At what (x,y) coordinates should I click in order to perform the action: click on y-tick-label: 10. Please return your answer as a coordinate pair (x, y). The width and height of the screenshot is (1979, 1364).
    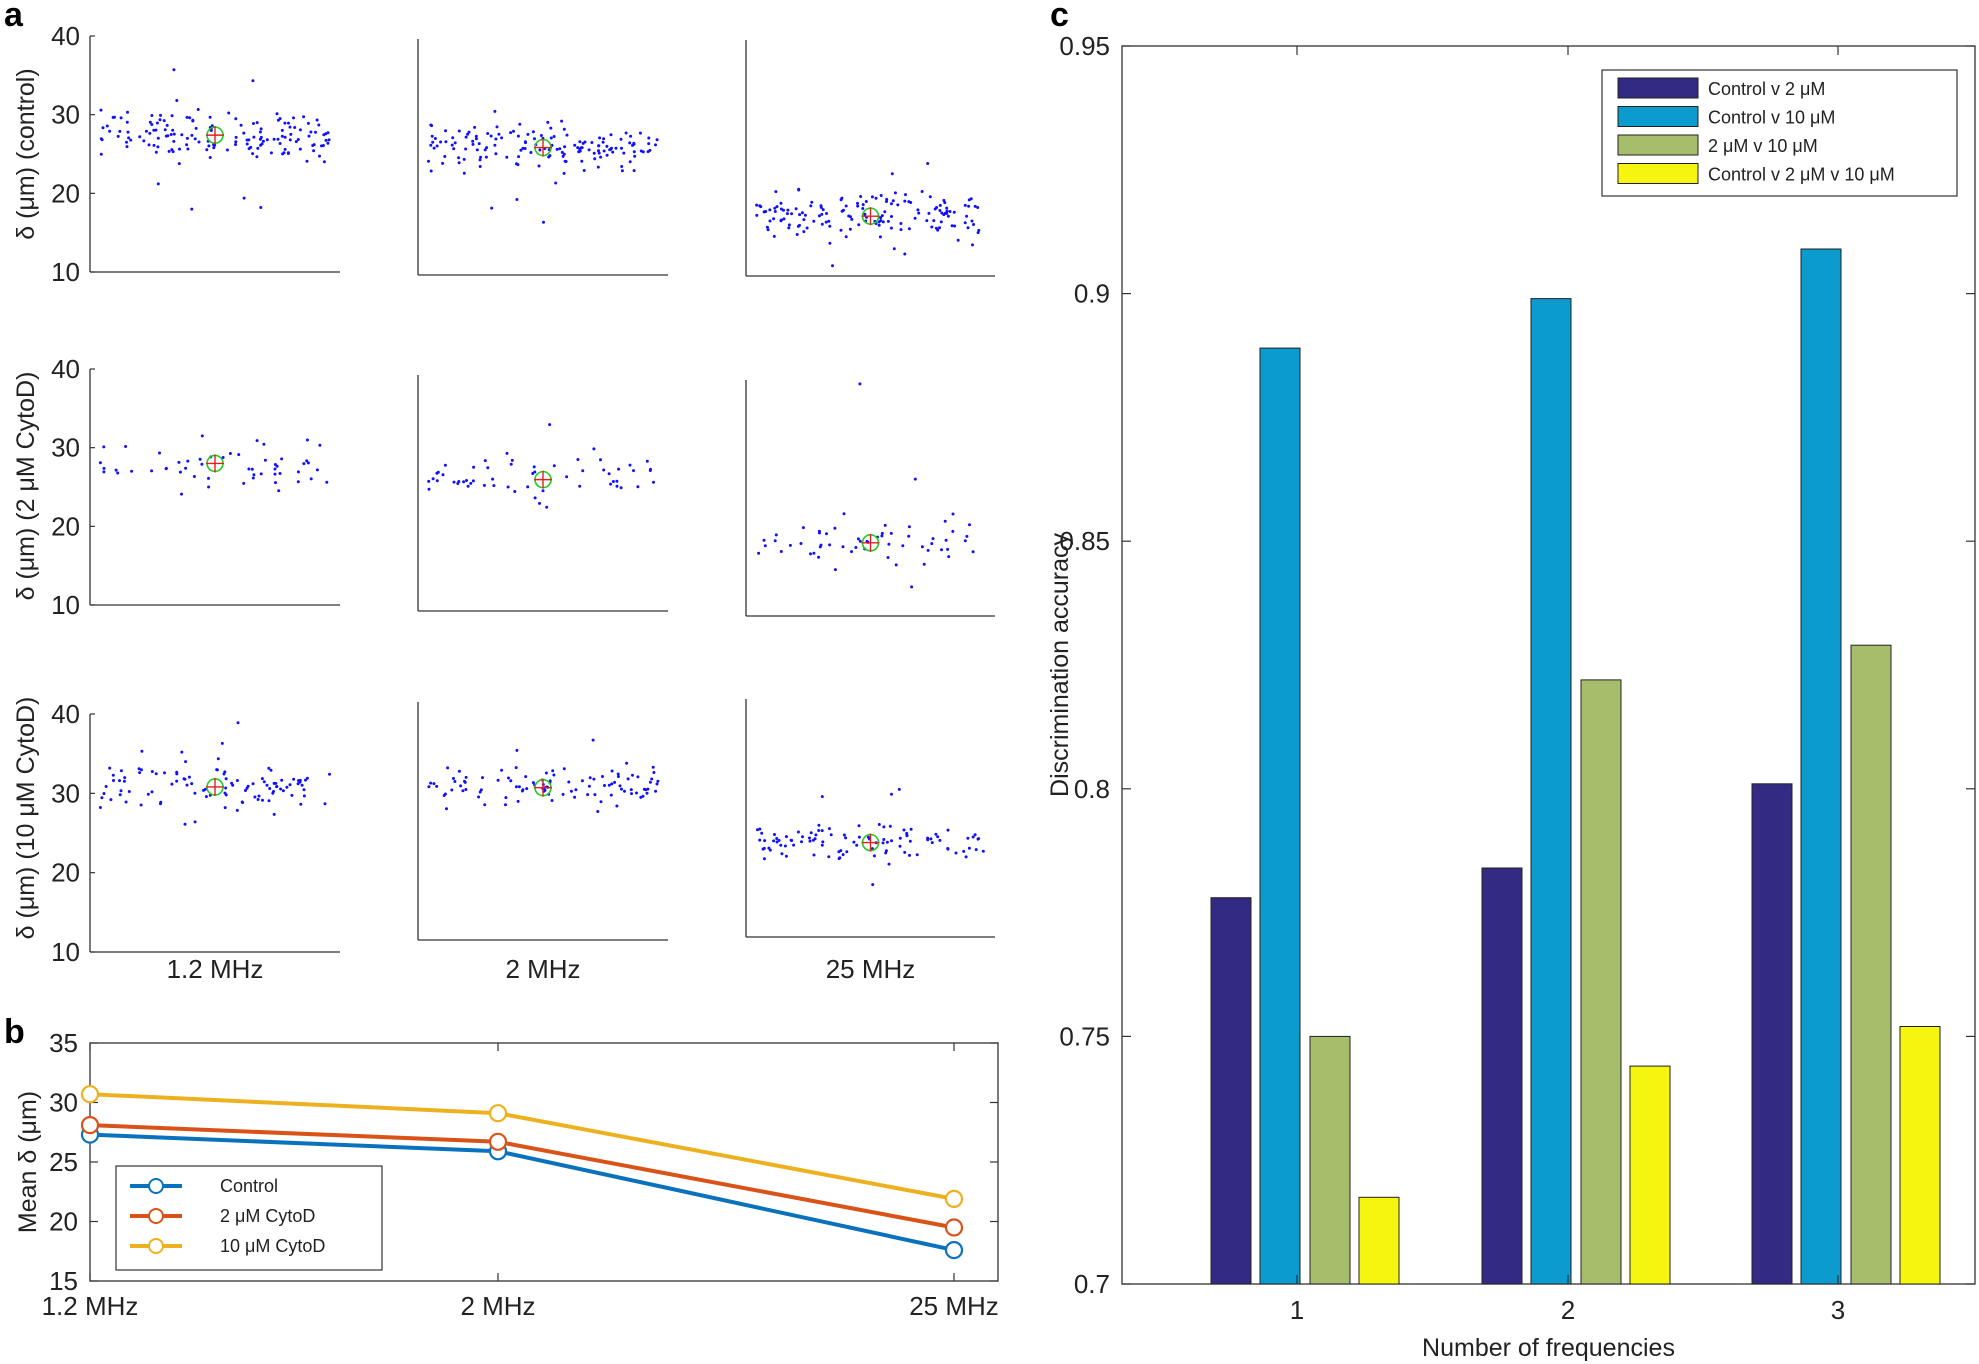
    Looking at the image, I should click on (65, 605).